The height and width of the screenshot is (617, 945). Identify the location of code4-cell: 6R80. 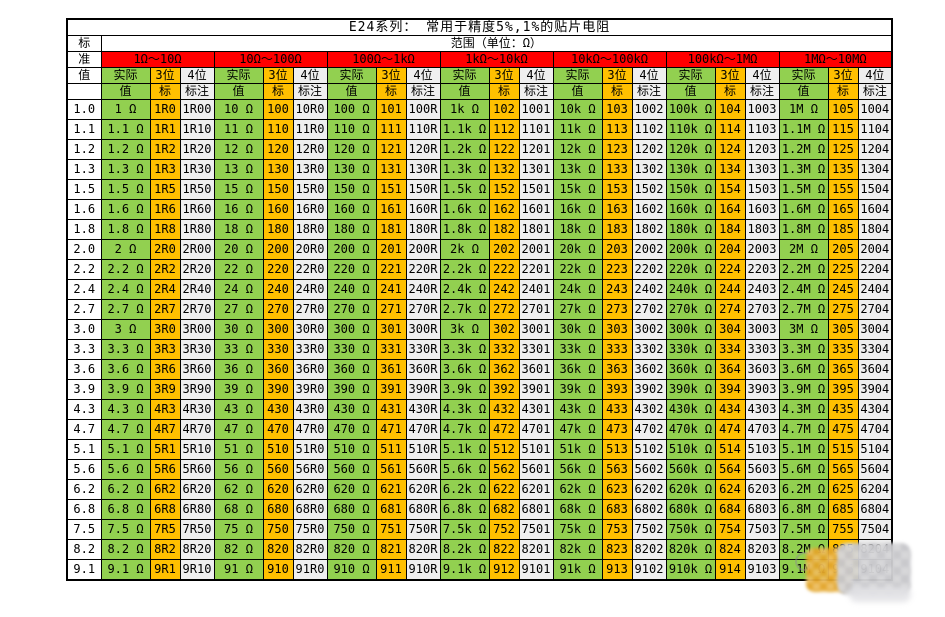
(197, 509).